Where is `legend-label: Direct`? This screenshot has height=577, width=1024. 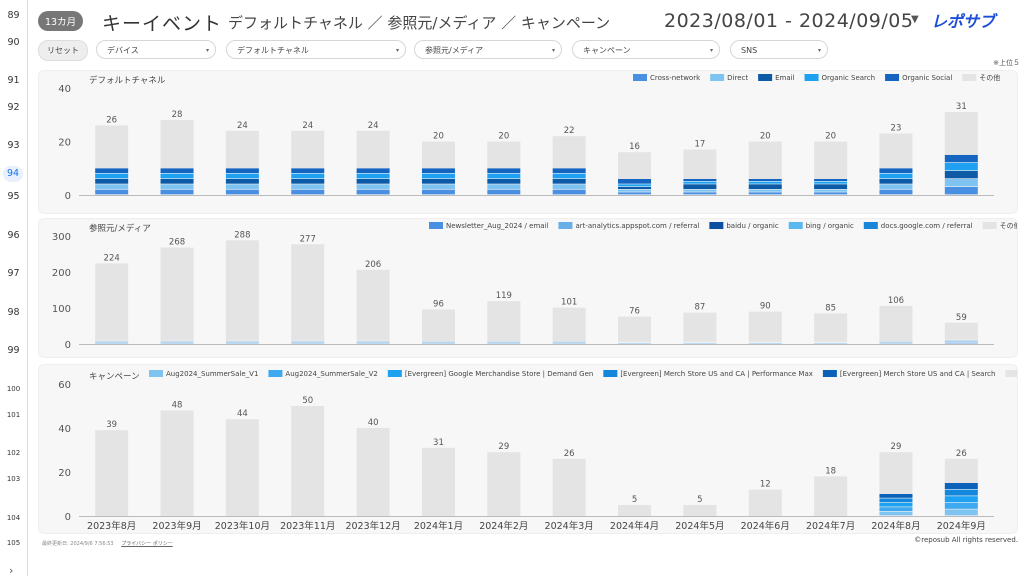 legend-label: Direct is located at coordinates (737, 78).